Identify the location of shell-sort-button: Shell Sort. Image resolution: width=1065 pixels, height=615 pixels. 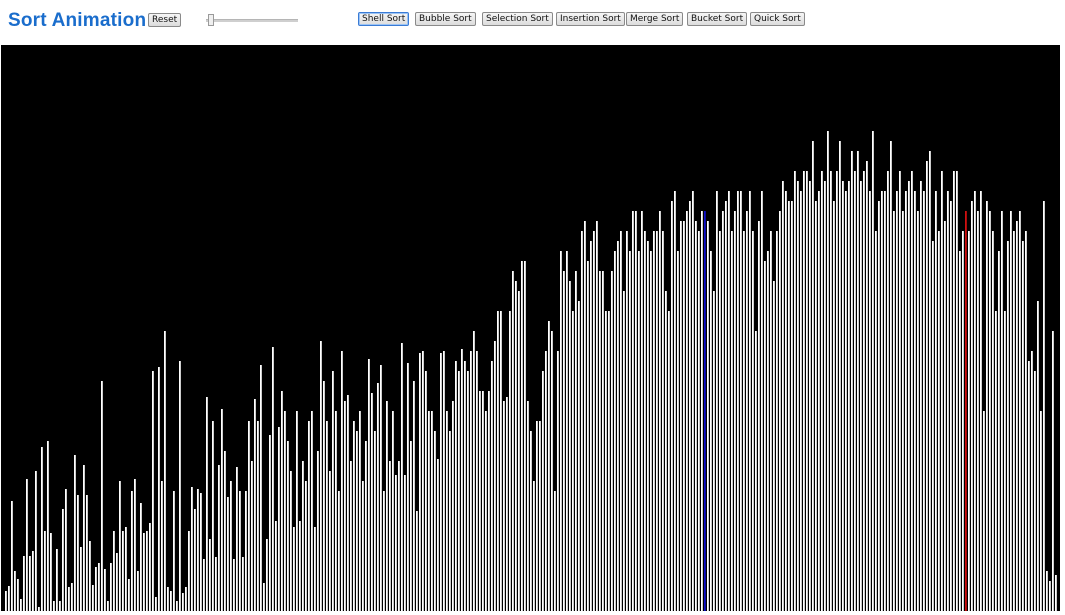
(384, 19).